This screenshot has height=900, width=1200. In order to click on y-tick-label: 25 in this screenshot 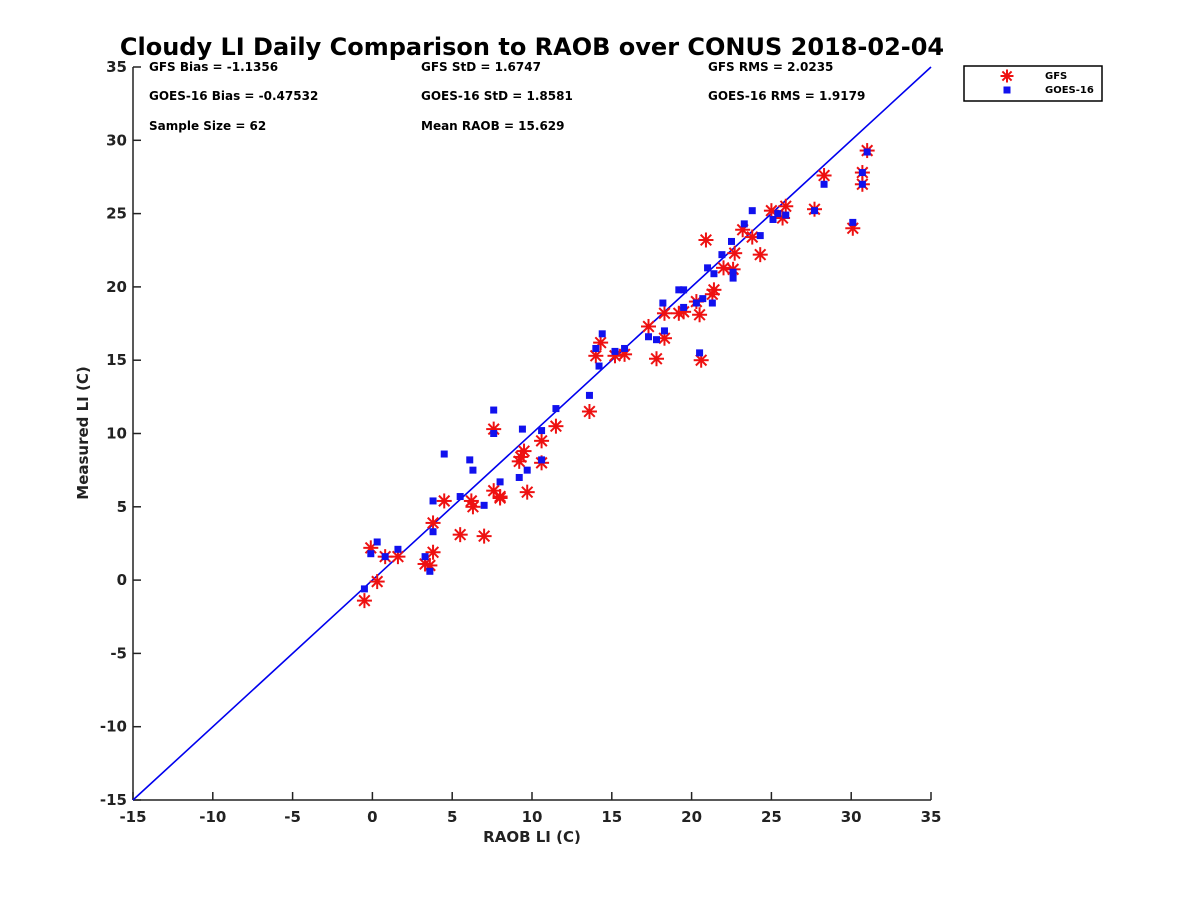, I will do `click(116, 214)`.